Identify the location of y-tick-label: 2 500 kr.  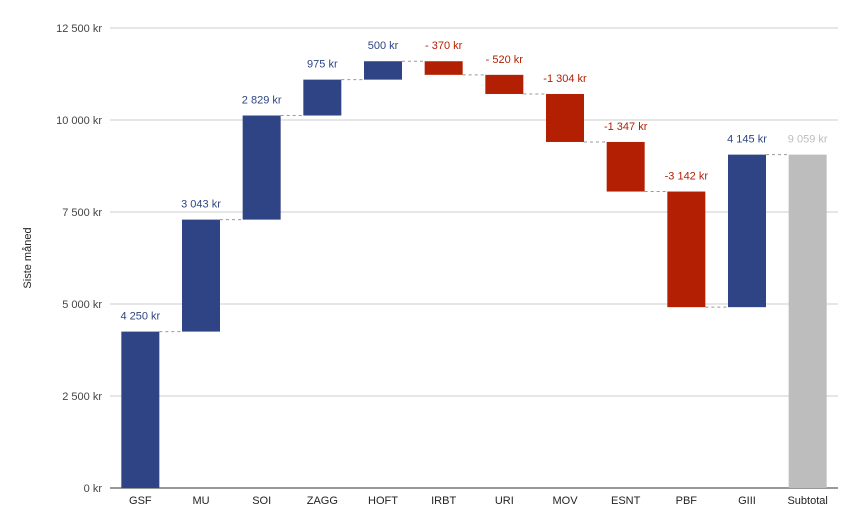
(82, 397).